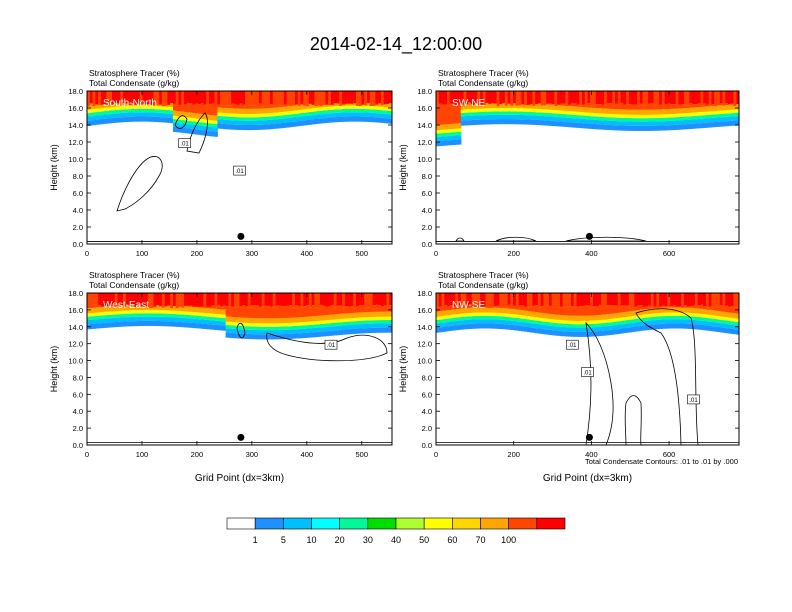 The width and height of the screenshot is (792, 612). What do you see at coordinates (312, 342) in the screenshot?
I see `condensate-contours` at bounding box center [312, 342].